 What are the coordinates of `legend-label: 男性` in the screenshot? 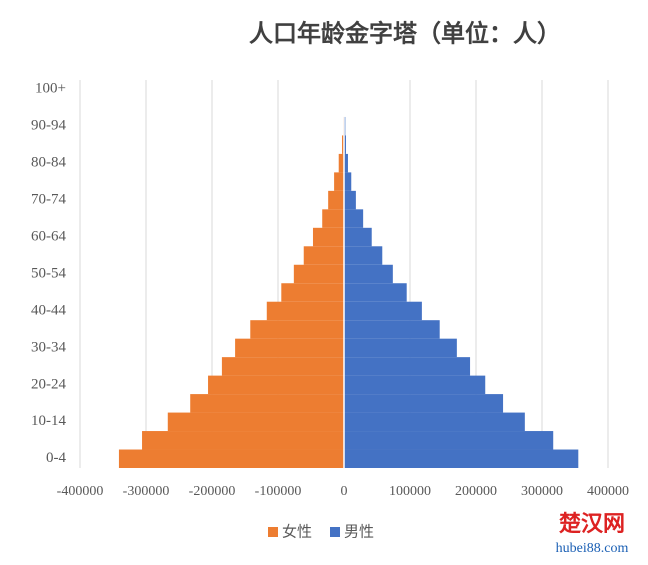 It's located at (359, 531).